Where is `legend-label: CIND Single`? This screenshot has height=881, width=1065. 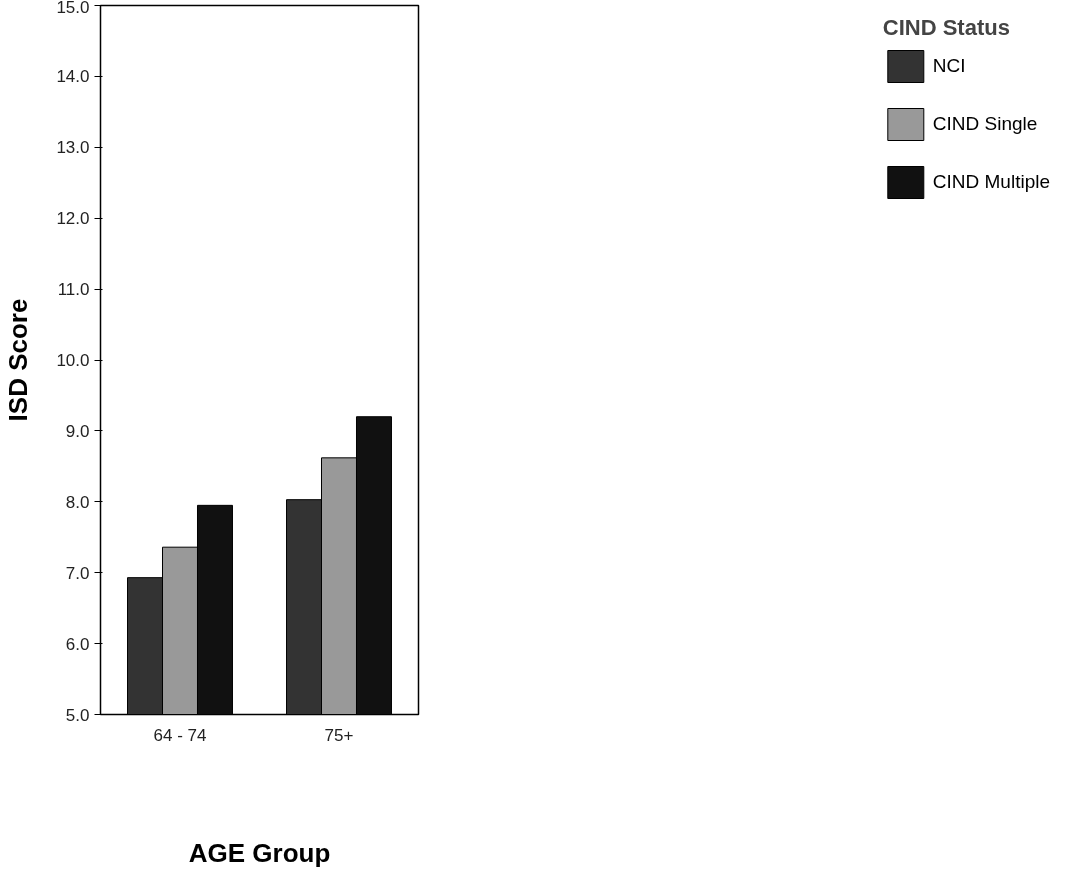 legend-label: CIND Single is located at coordinates (985, 124).